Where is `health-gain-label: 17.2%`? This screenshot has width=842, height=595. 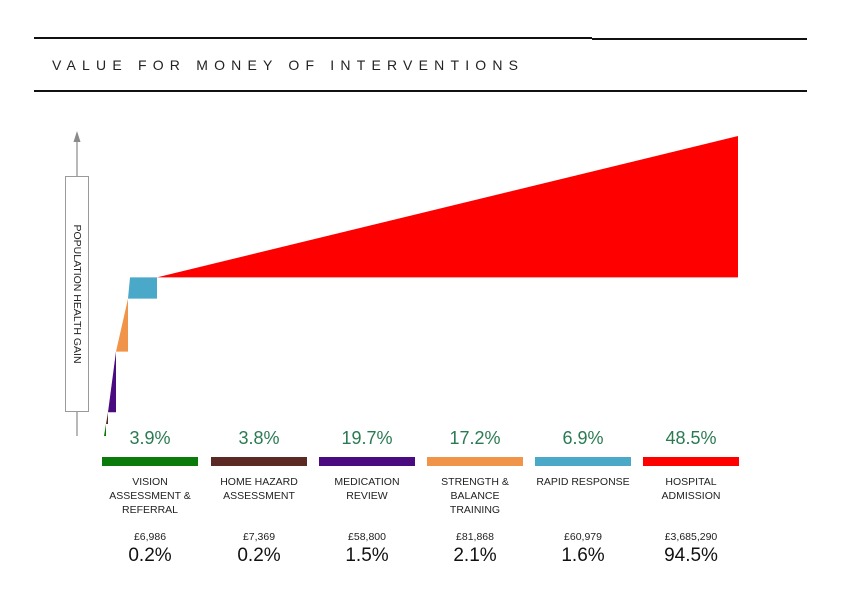 health-gain-label: 17.2% is located at coordinates (475, 438).